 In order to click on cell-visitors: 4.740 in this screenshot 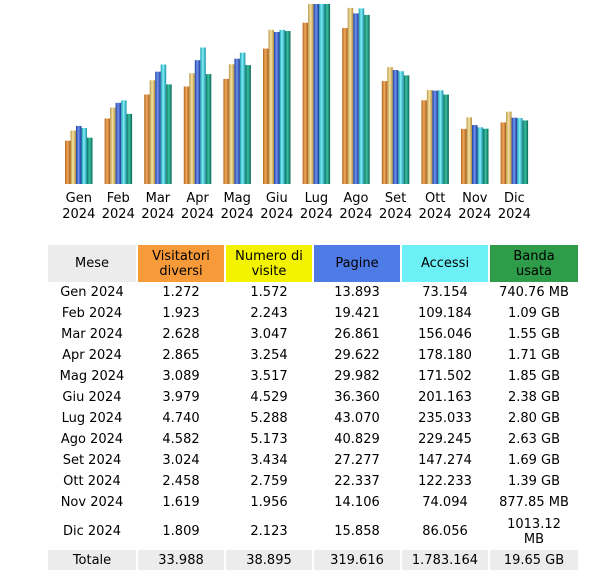, I will do `click(181, 418)`.